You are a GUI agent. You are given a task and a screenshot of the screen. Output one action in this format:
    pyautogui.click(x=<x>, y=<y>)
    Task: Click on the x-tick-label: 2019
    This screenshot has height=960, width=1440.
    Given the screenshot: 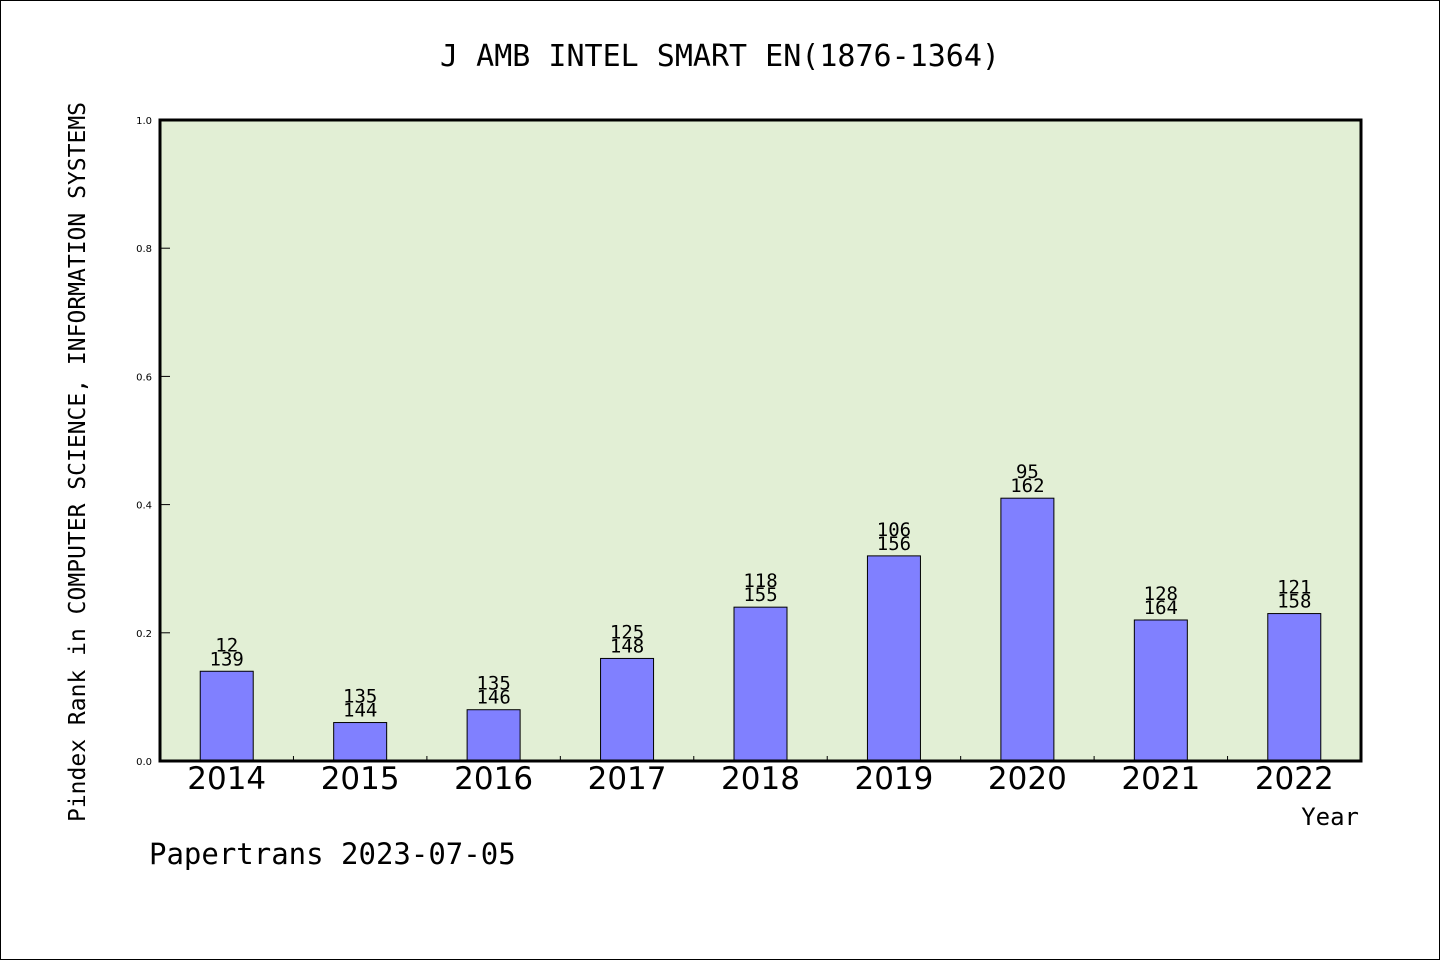 What is the action you would take?
    pyautogui.click(x=893, y=779)
    